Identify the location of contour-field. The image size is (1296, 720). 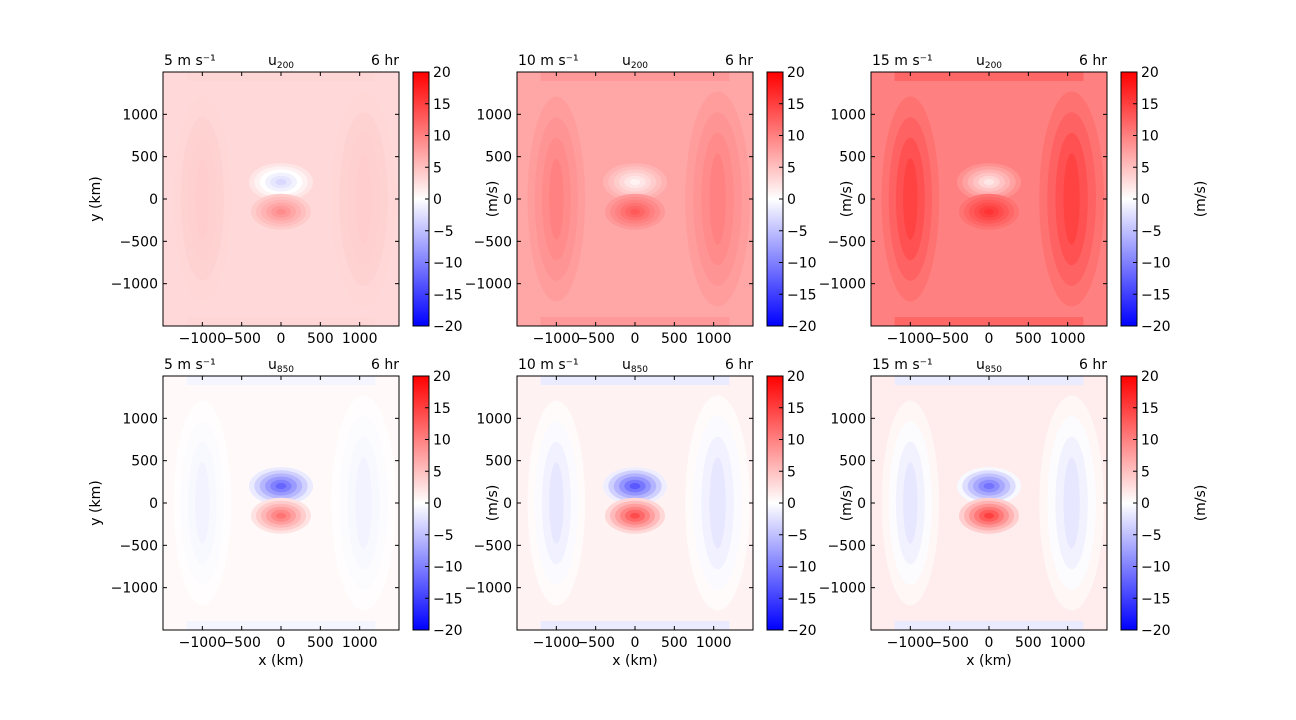
(989, 503).